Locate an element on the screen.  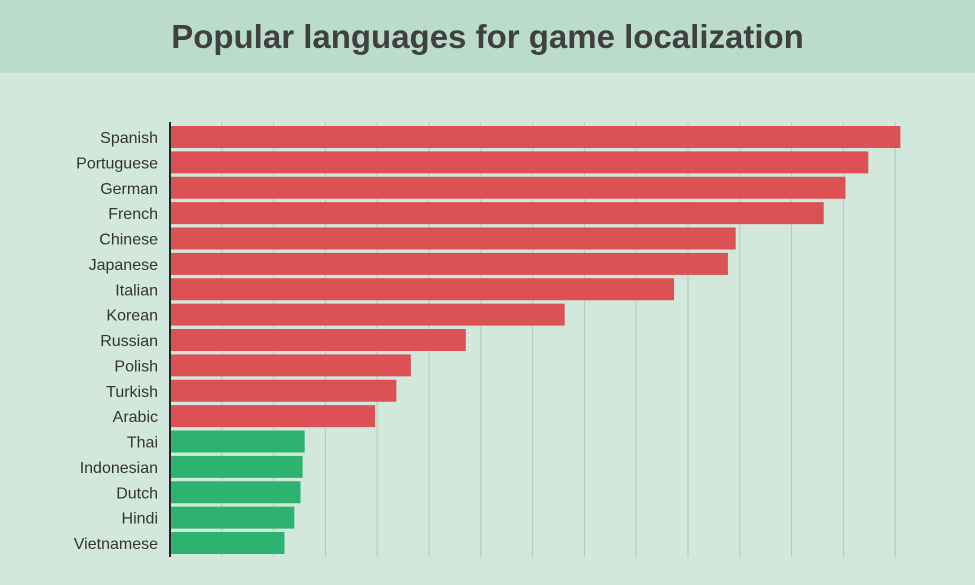
chart-header: Popular languages for game localization is located at coordinates (487, 36).